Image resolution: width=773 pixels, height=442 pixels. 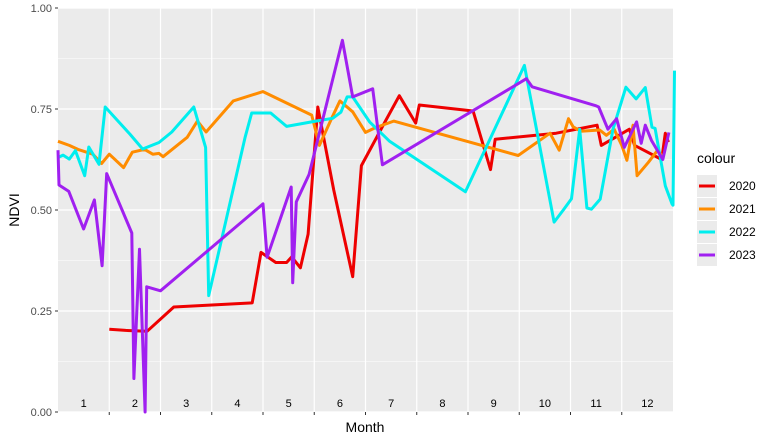 What do you see at coordinates (742, 209) in the screenshot?
I see `legend-label-2021: 2021` at bounding box center [742, 209].